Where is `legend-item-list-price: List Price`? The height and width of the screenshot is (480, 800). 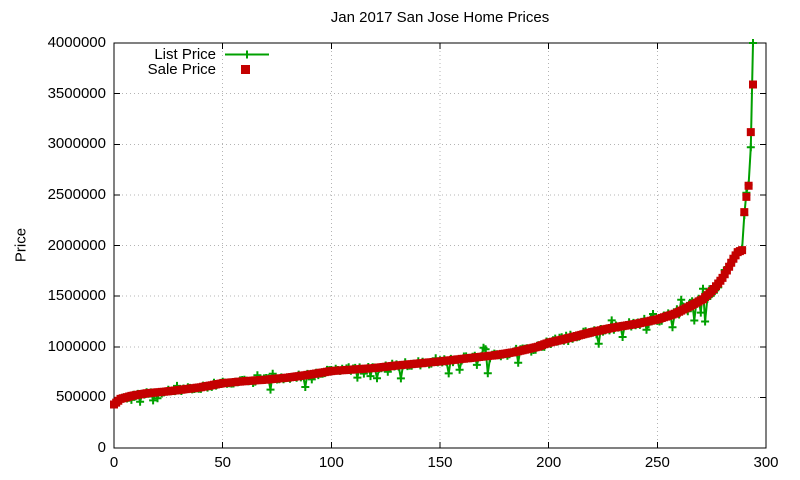 legend-item-list-price: List Price is located at coordinates (197, 54).